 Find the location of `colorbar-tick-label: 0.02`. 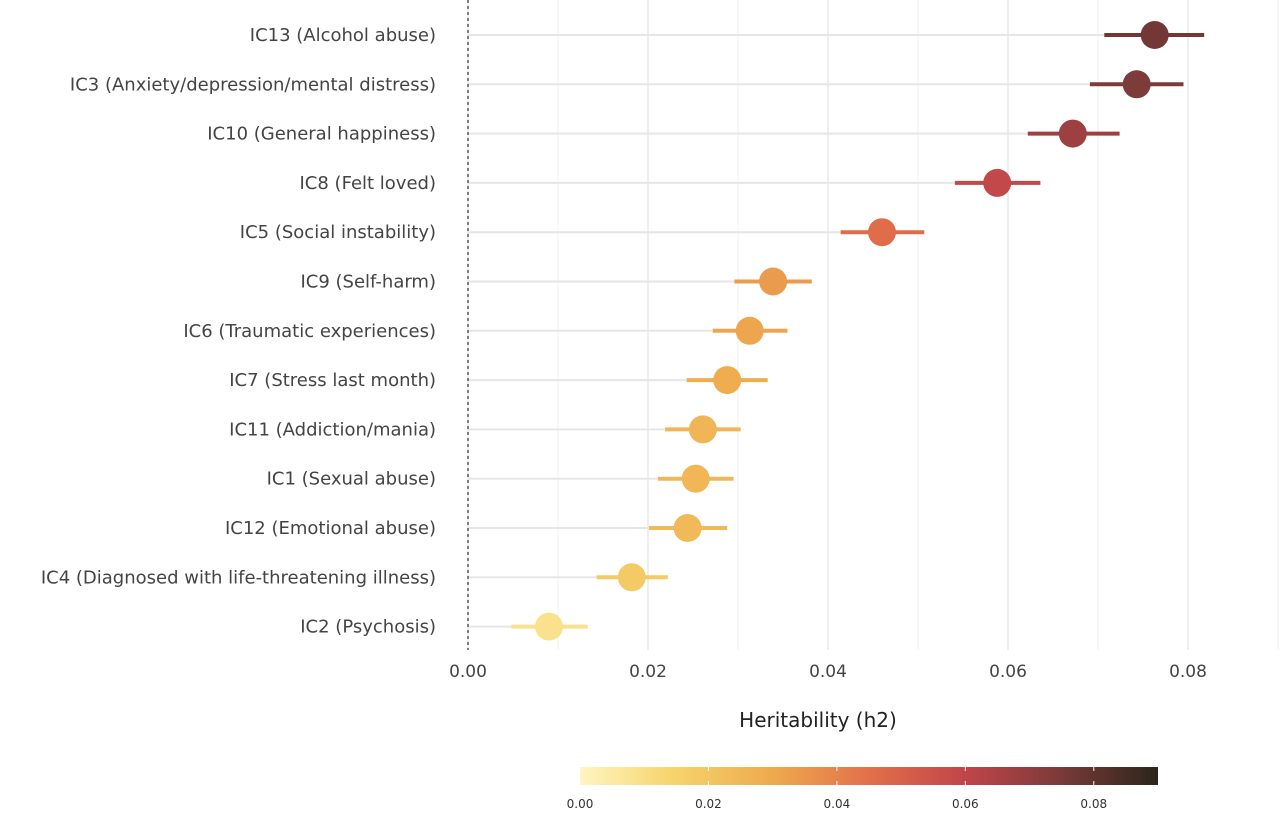

colorbar-tick-label: 0.02 is located at coordinates (708, 804).